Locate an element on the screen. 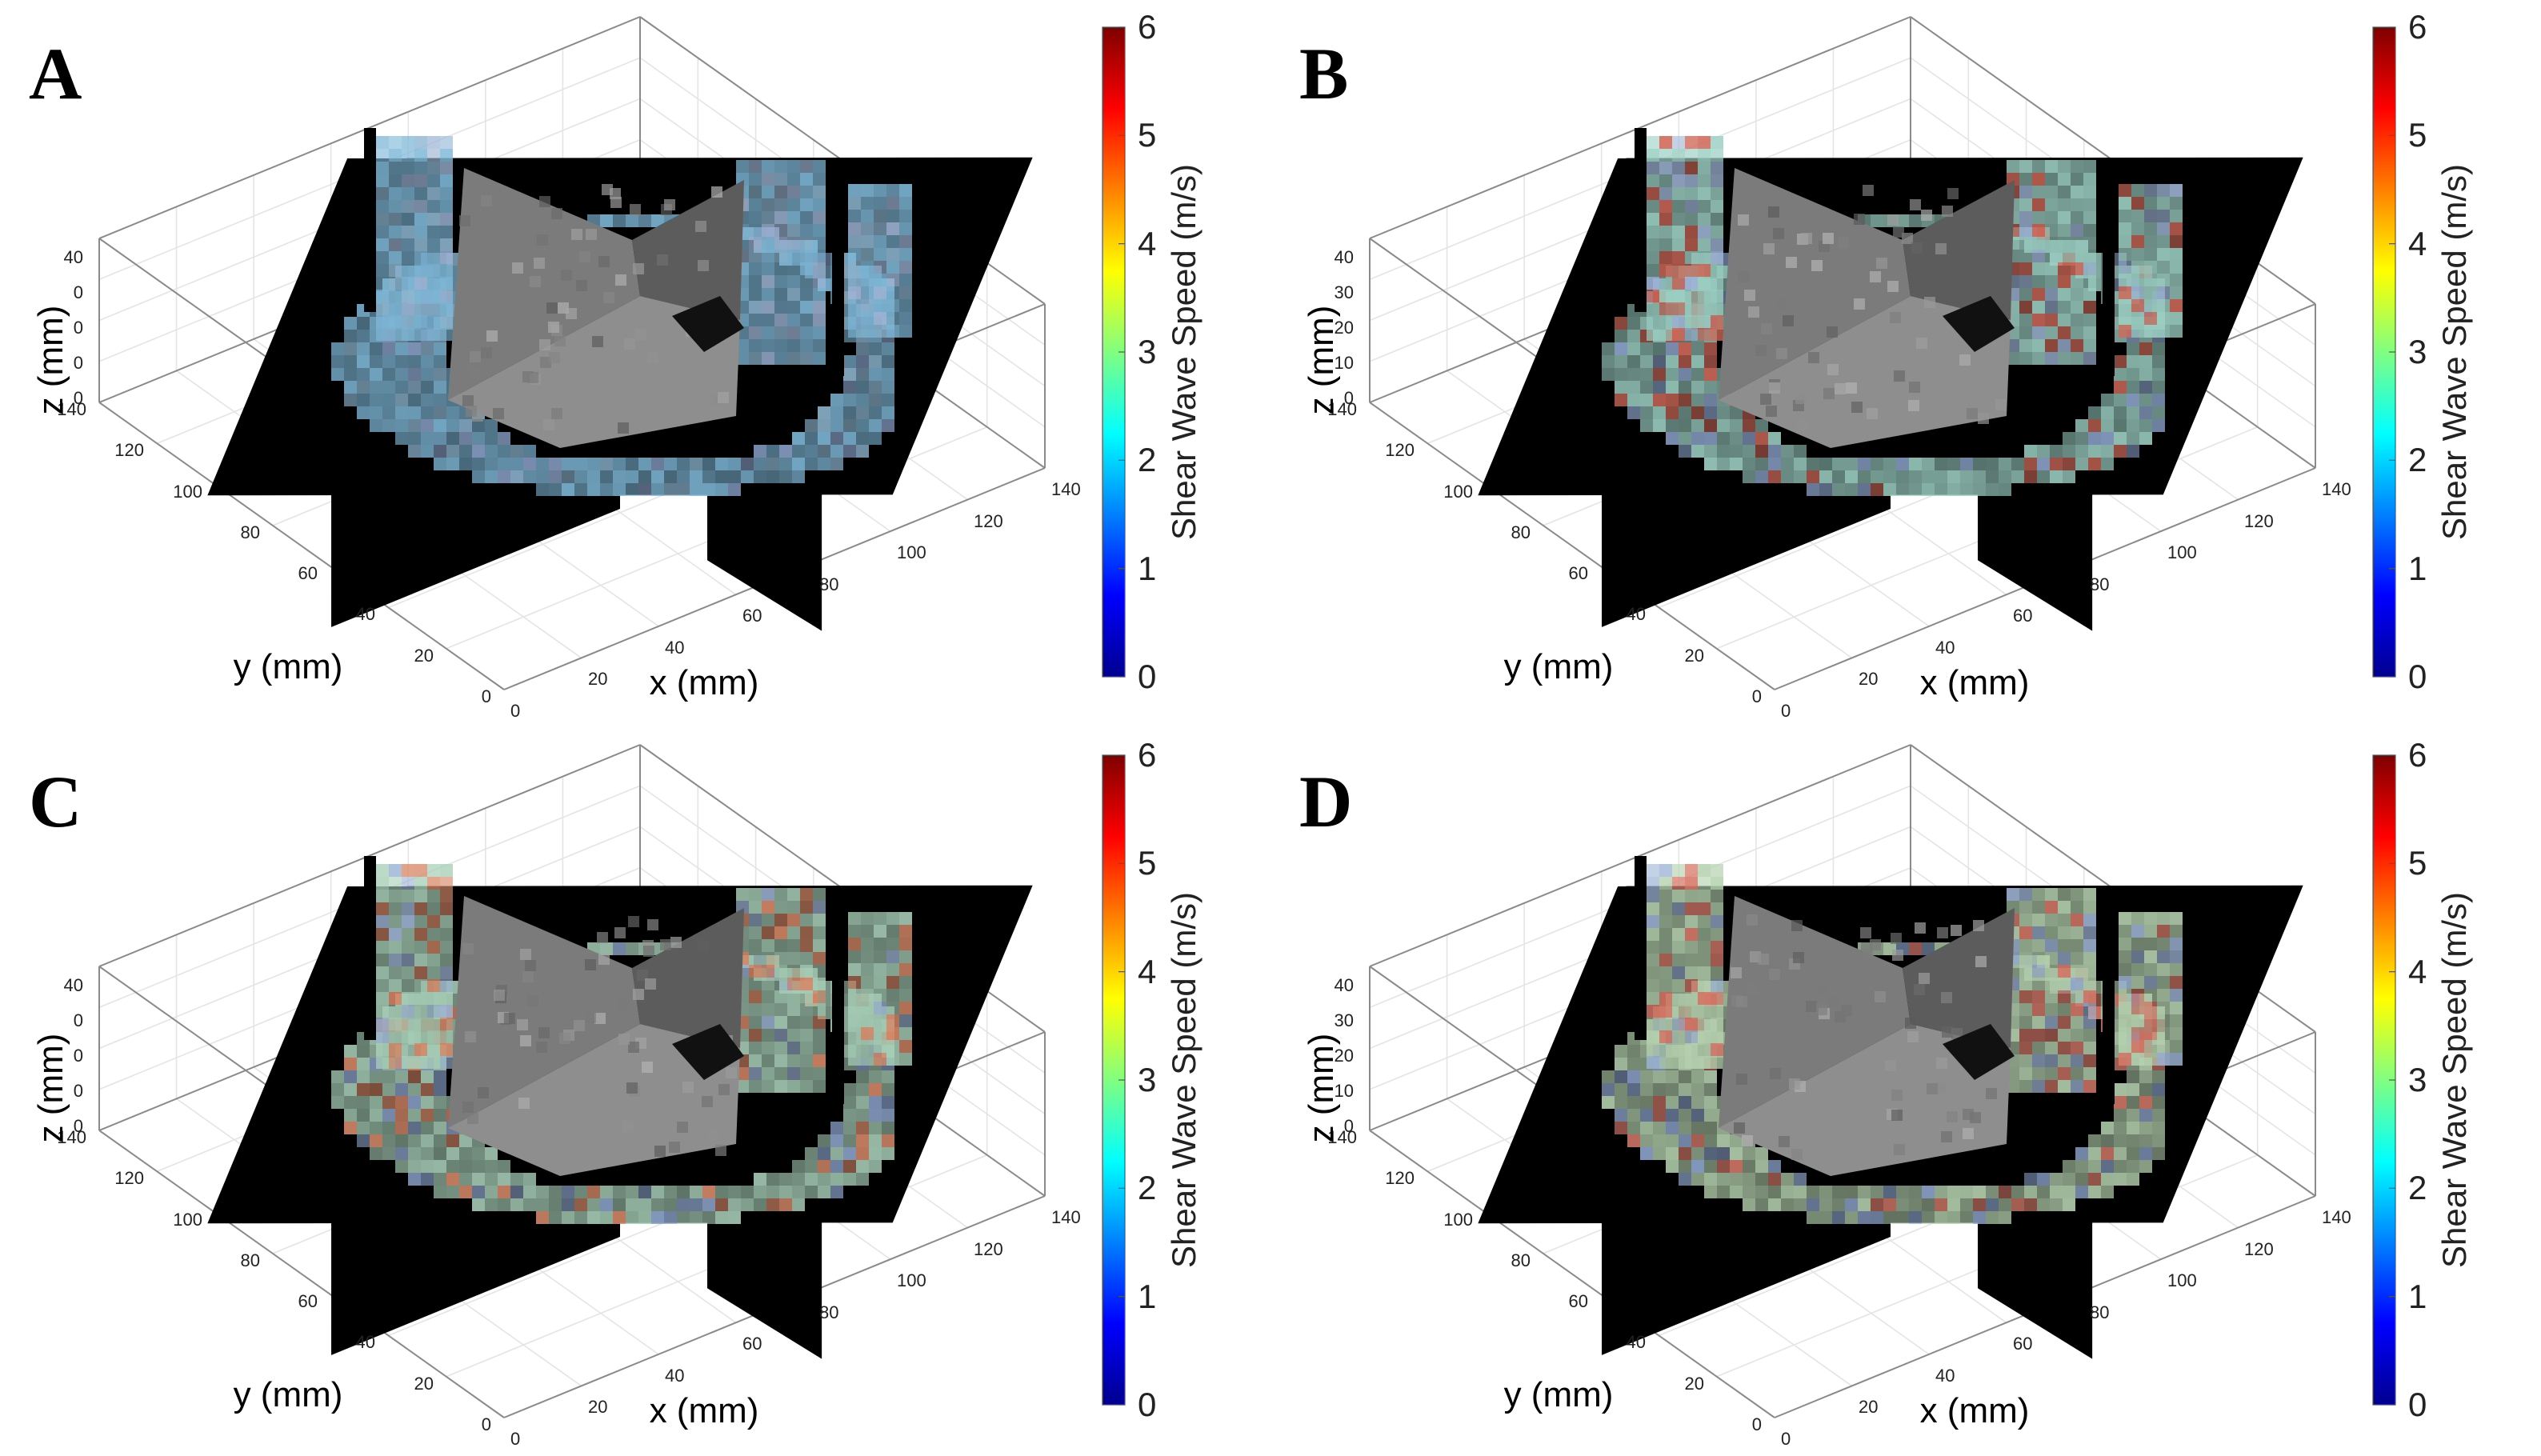  x-axis-label: x (mm) is located at coordinates (1975, 1410).